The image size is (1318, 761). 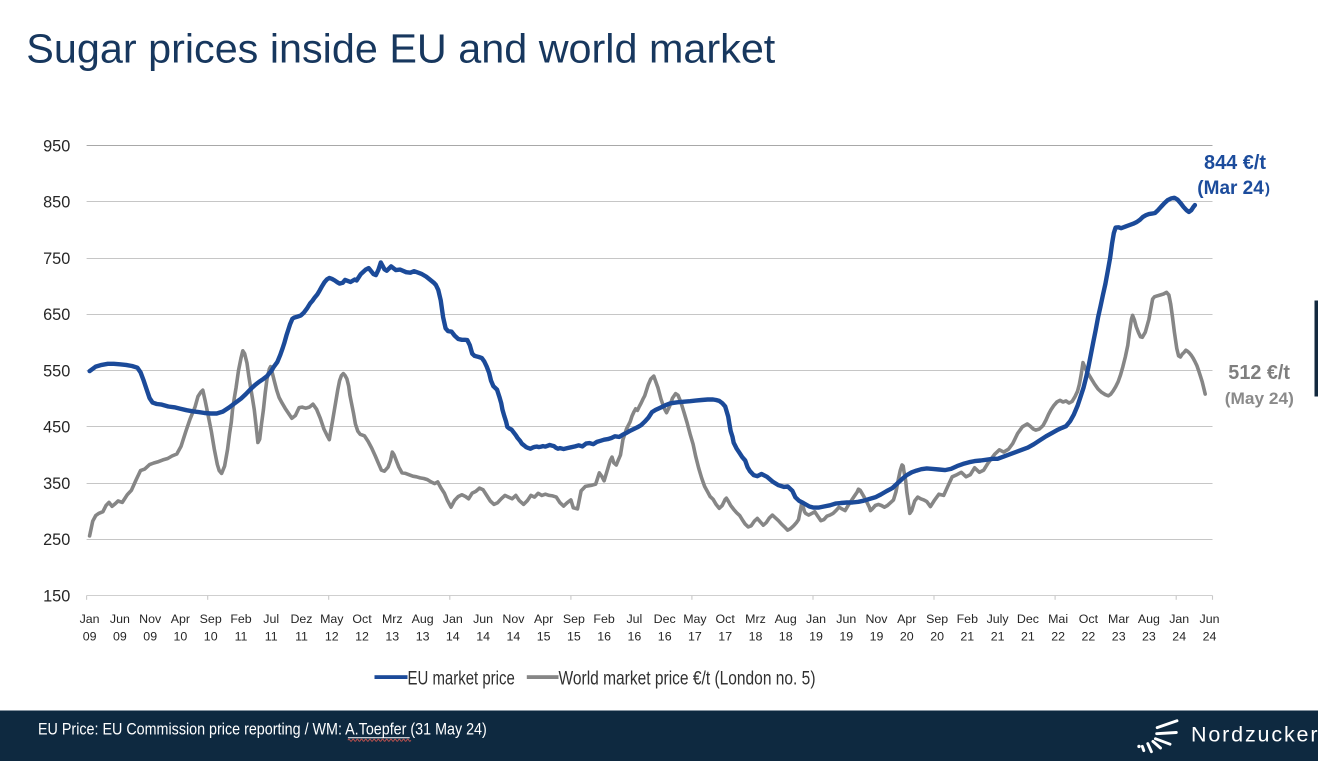 What do you see at coordinates (56, 484) in the screenshot?
I see `svg-text: 350` at bounding box center [56, 484].